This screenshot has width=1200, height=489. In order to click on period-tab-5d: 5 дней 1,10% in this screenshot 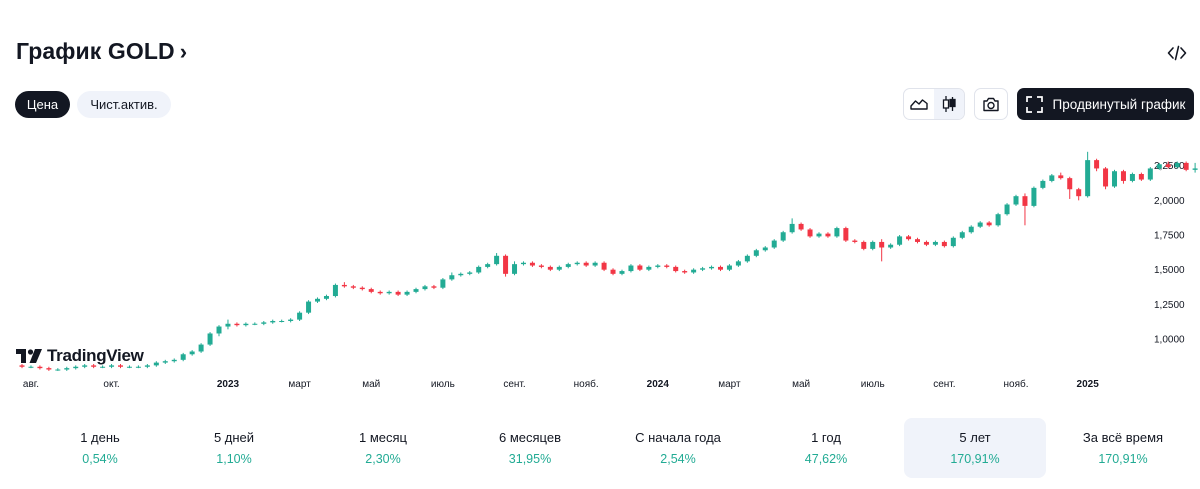, I will do `click(234, 448)`.